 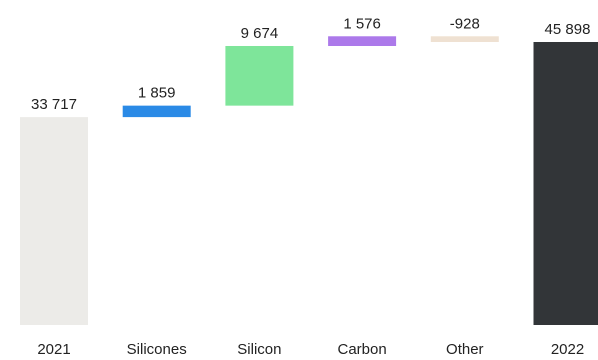 I want to click on category-label-2021: 2021, so click(x=53, y=349).